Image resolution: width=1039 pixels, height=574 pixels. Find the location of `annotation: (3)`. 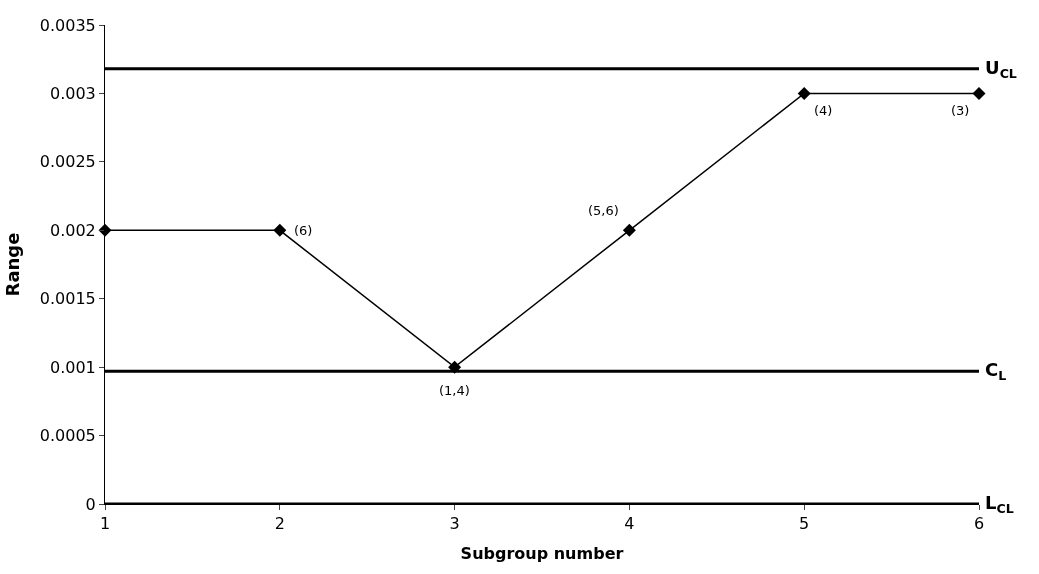

annotation: (3) is located at coordinates (960, 110).